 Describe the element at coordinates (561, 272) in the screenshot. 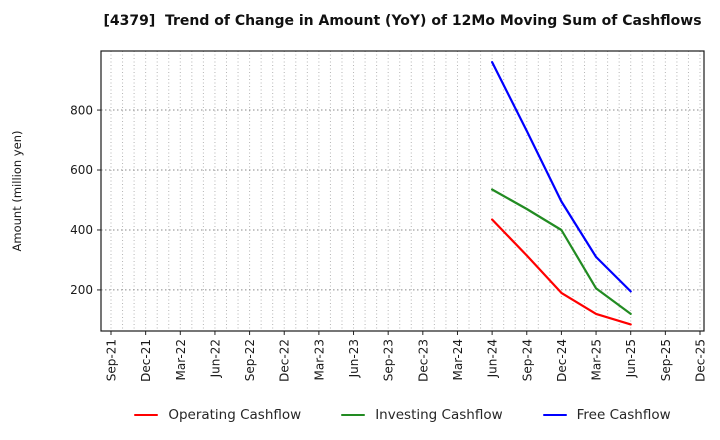

I see `series-line-operating-cashflow` at that location.